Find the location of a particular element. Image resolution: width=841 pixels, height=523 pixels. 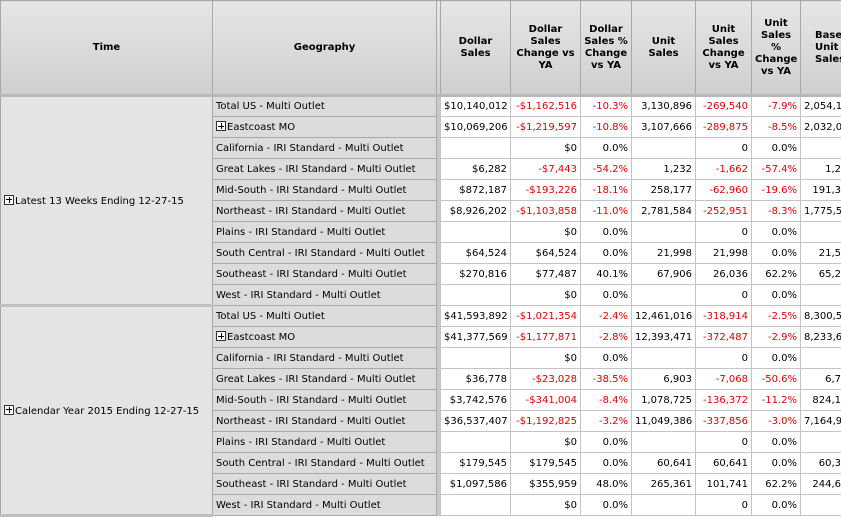

value-cell: -318,914 is located at coordinates (723, 316).